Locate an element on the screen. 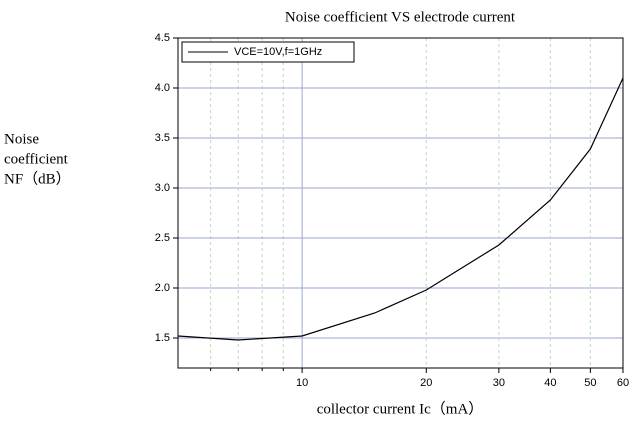 Image resolution: width=632 pixels, height=430 pixels. y-tick-label: 1.5 is located at coordinates (162, 338).